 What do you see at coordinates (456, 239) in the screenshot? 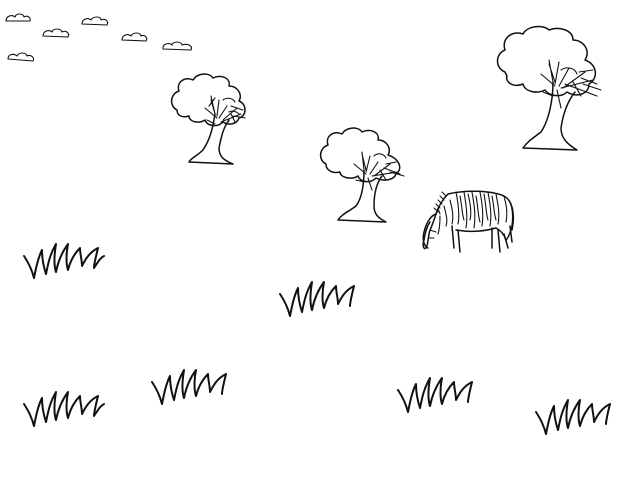
I see `zebra-front-leg` at bounding box center [456, 239].